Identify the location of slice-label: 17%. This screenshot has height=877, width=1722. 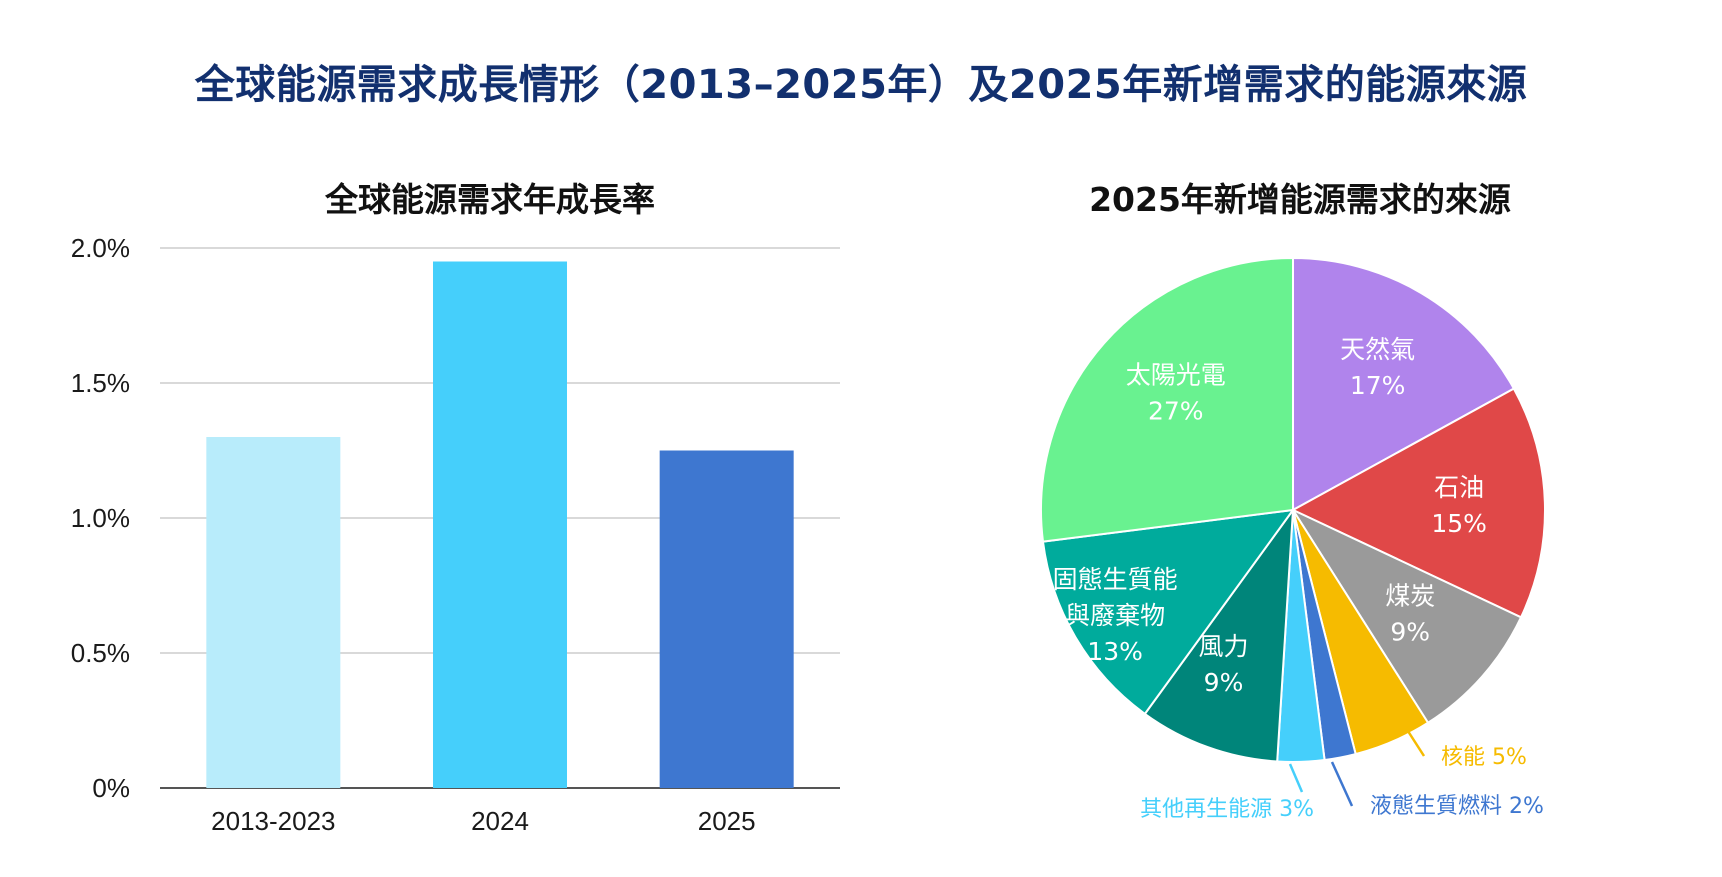
(1378, 385).